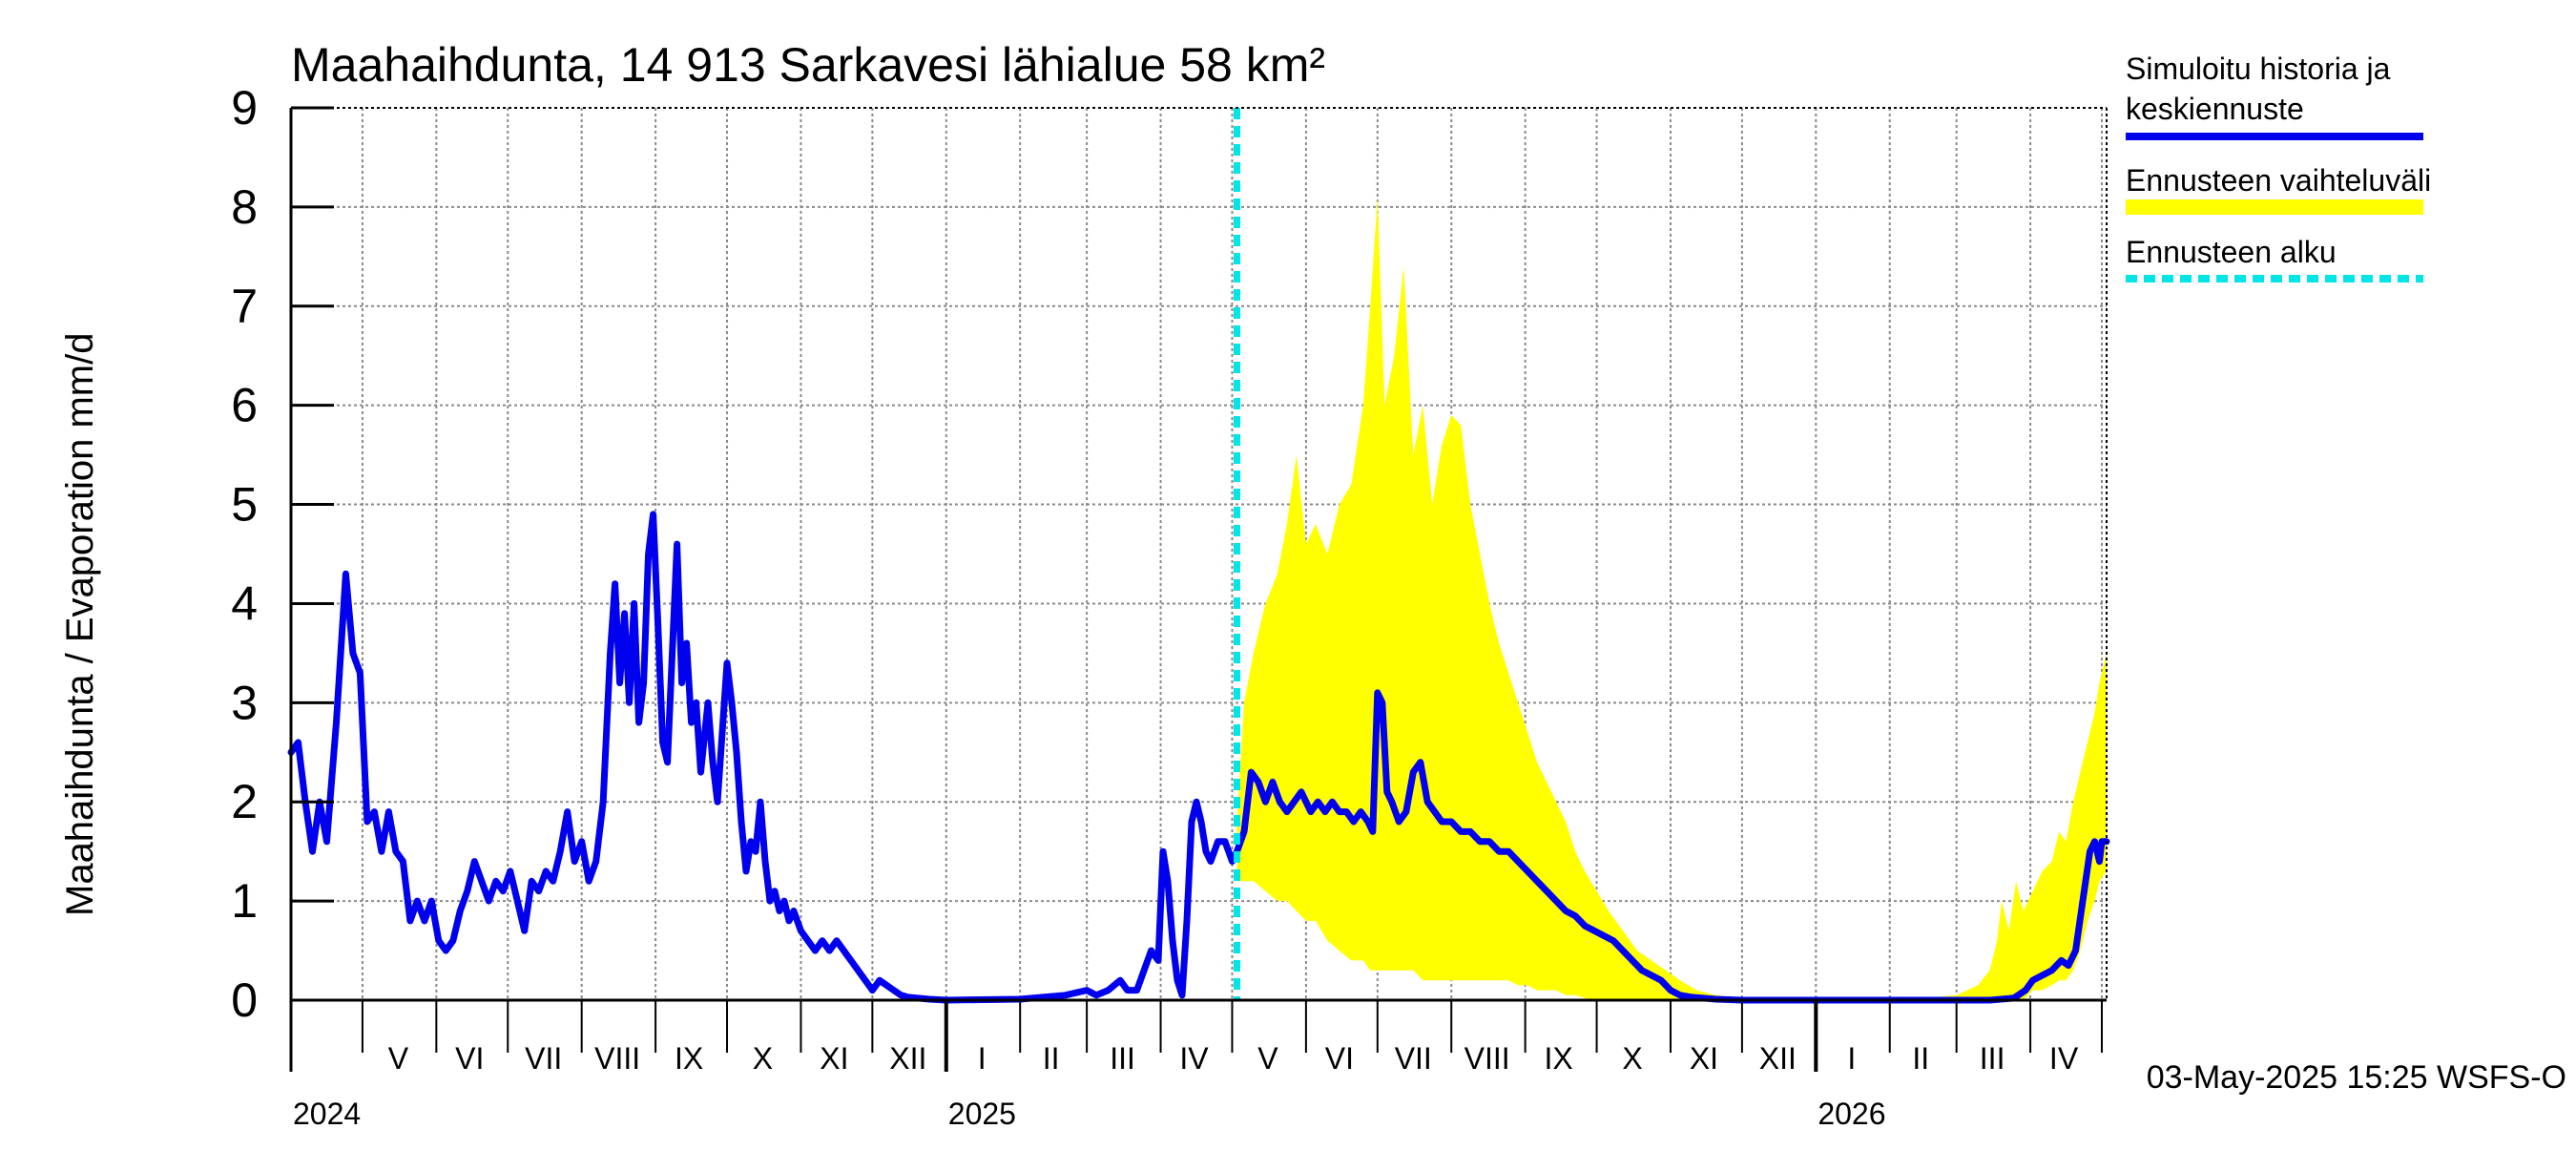  I want to click on y-tick-label: 4, so click(244, 603).